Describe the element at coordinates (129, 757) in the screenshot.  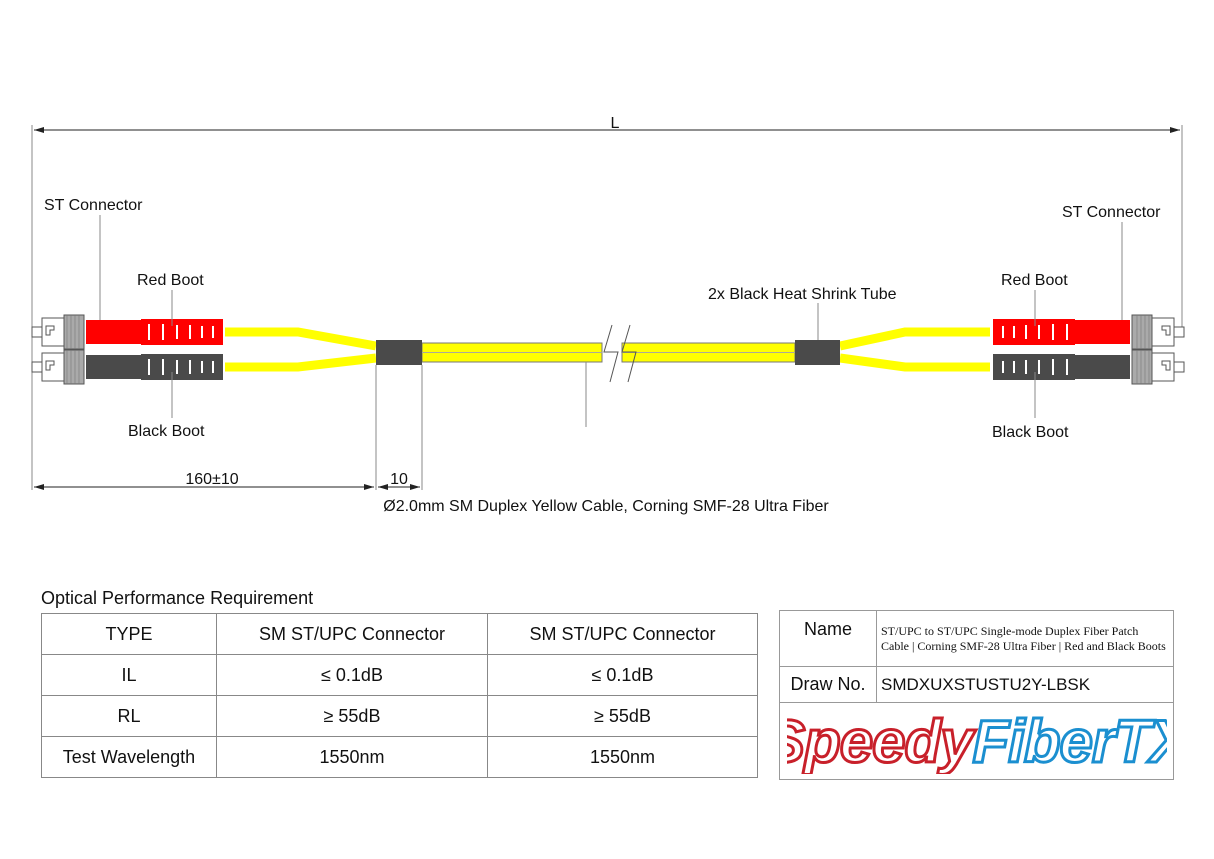
I see `cell: Test Wavelength` at that location.